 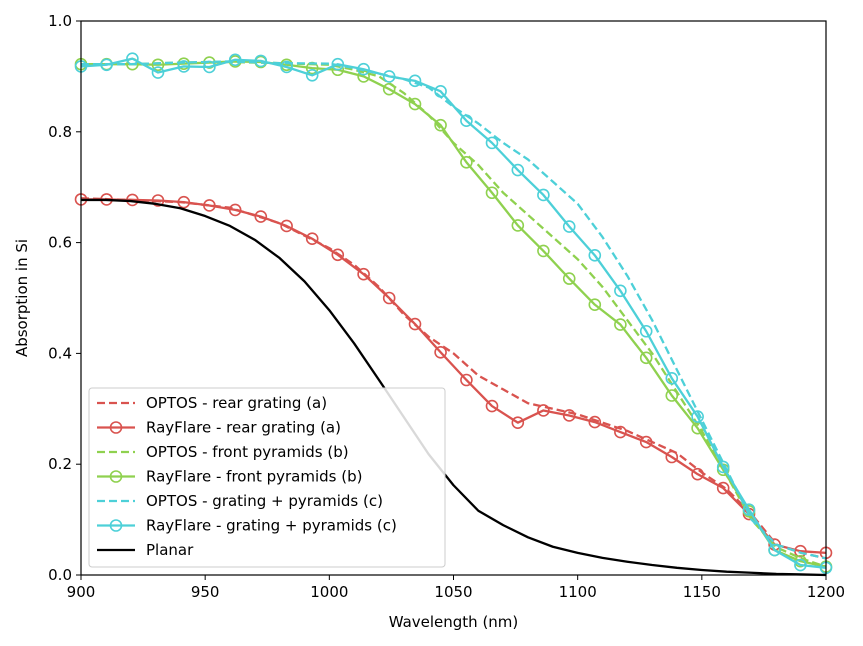 What do you see at coordinates (453, 592) in the screenshot?
I see `x-tick-label: 1050` at bounding box center [453, 592].